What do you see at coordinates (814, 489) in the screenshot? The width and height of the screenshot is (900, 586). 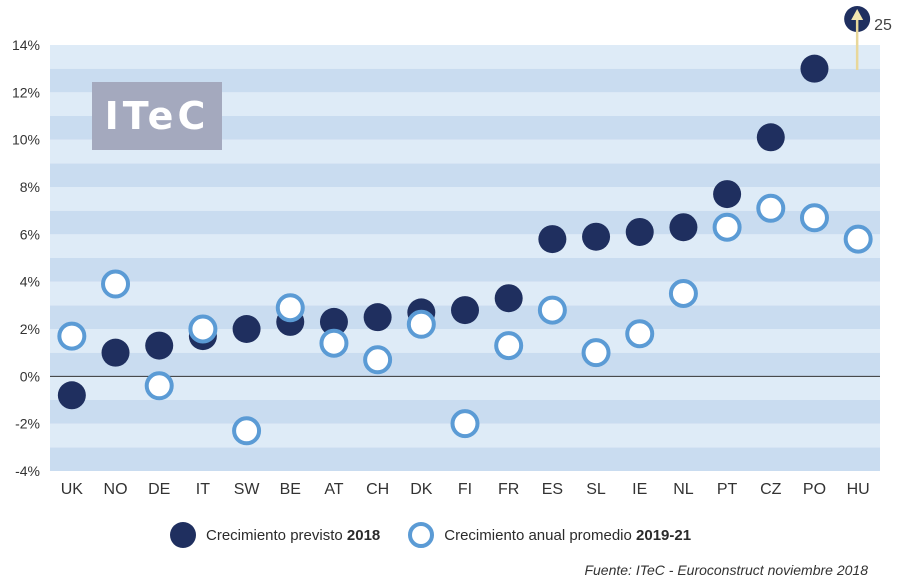 I see `x-tick-label: PO` at bounding box center [814, 489].